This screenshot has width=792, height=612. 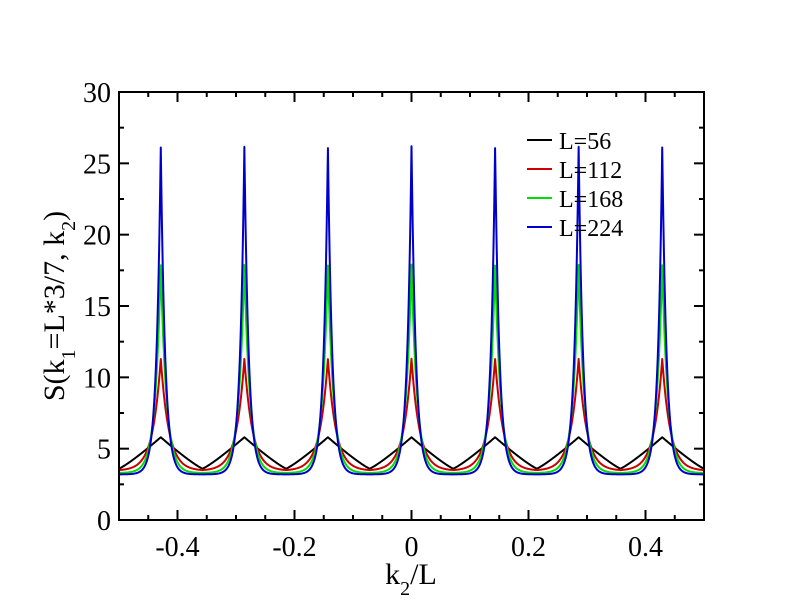 I want to click on x-tick-label: -0.2, so click(x=294, y=547).